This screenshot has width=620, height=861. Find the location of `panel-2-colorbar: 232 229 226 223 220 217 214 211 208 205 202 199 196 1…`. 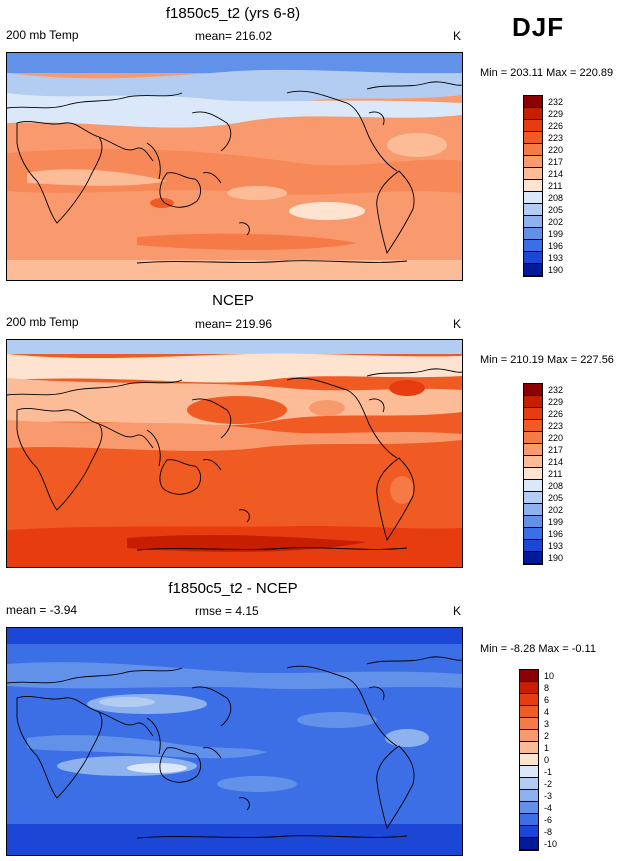

panel-2-colorbar: 232 229 226 223 220 217 214 211 208 205 202 199 196 1… is located at coordinates (543, 474).